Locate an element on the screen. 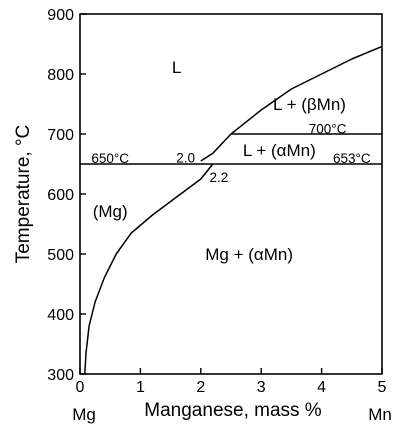 Image resolution: width=398 pixels, height=426 pixels. x-tick-label: 2 is located at coordinates (200, 387).